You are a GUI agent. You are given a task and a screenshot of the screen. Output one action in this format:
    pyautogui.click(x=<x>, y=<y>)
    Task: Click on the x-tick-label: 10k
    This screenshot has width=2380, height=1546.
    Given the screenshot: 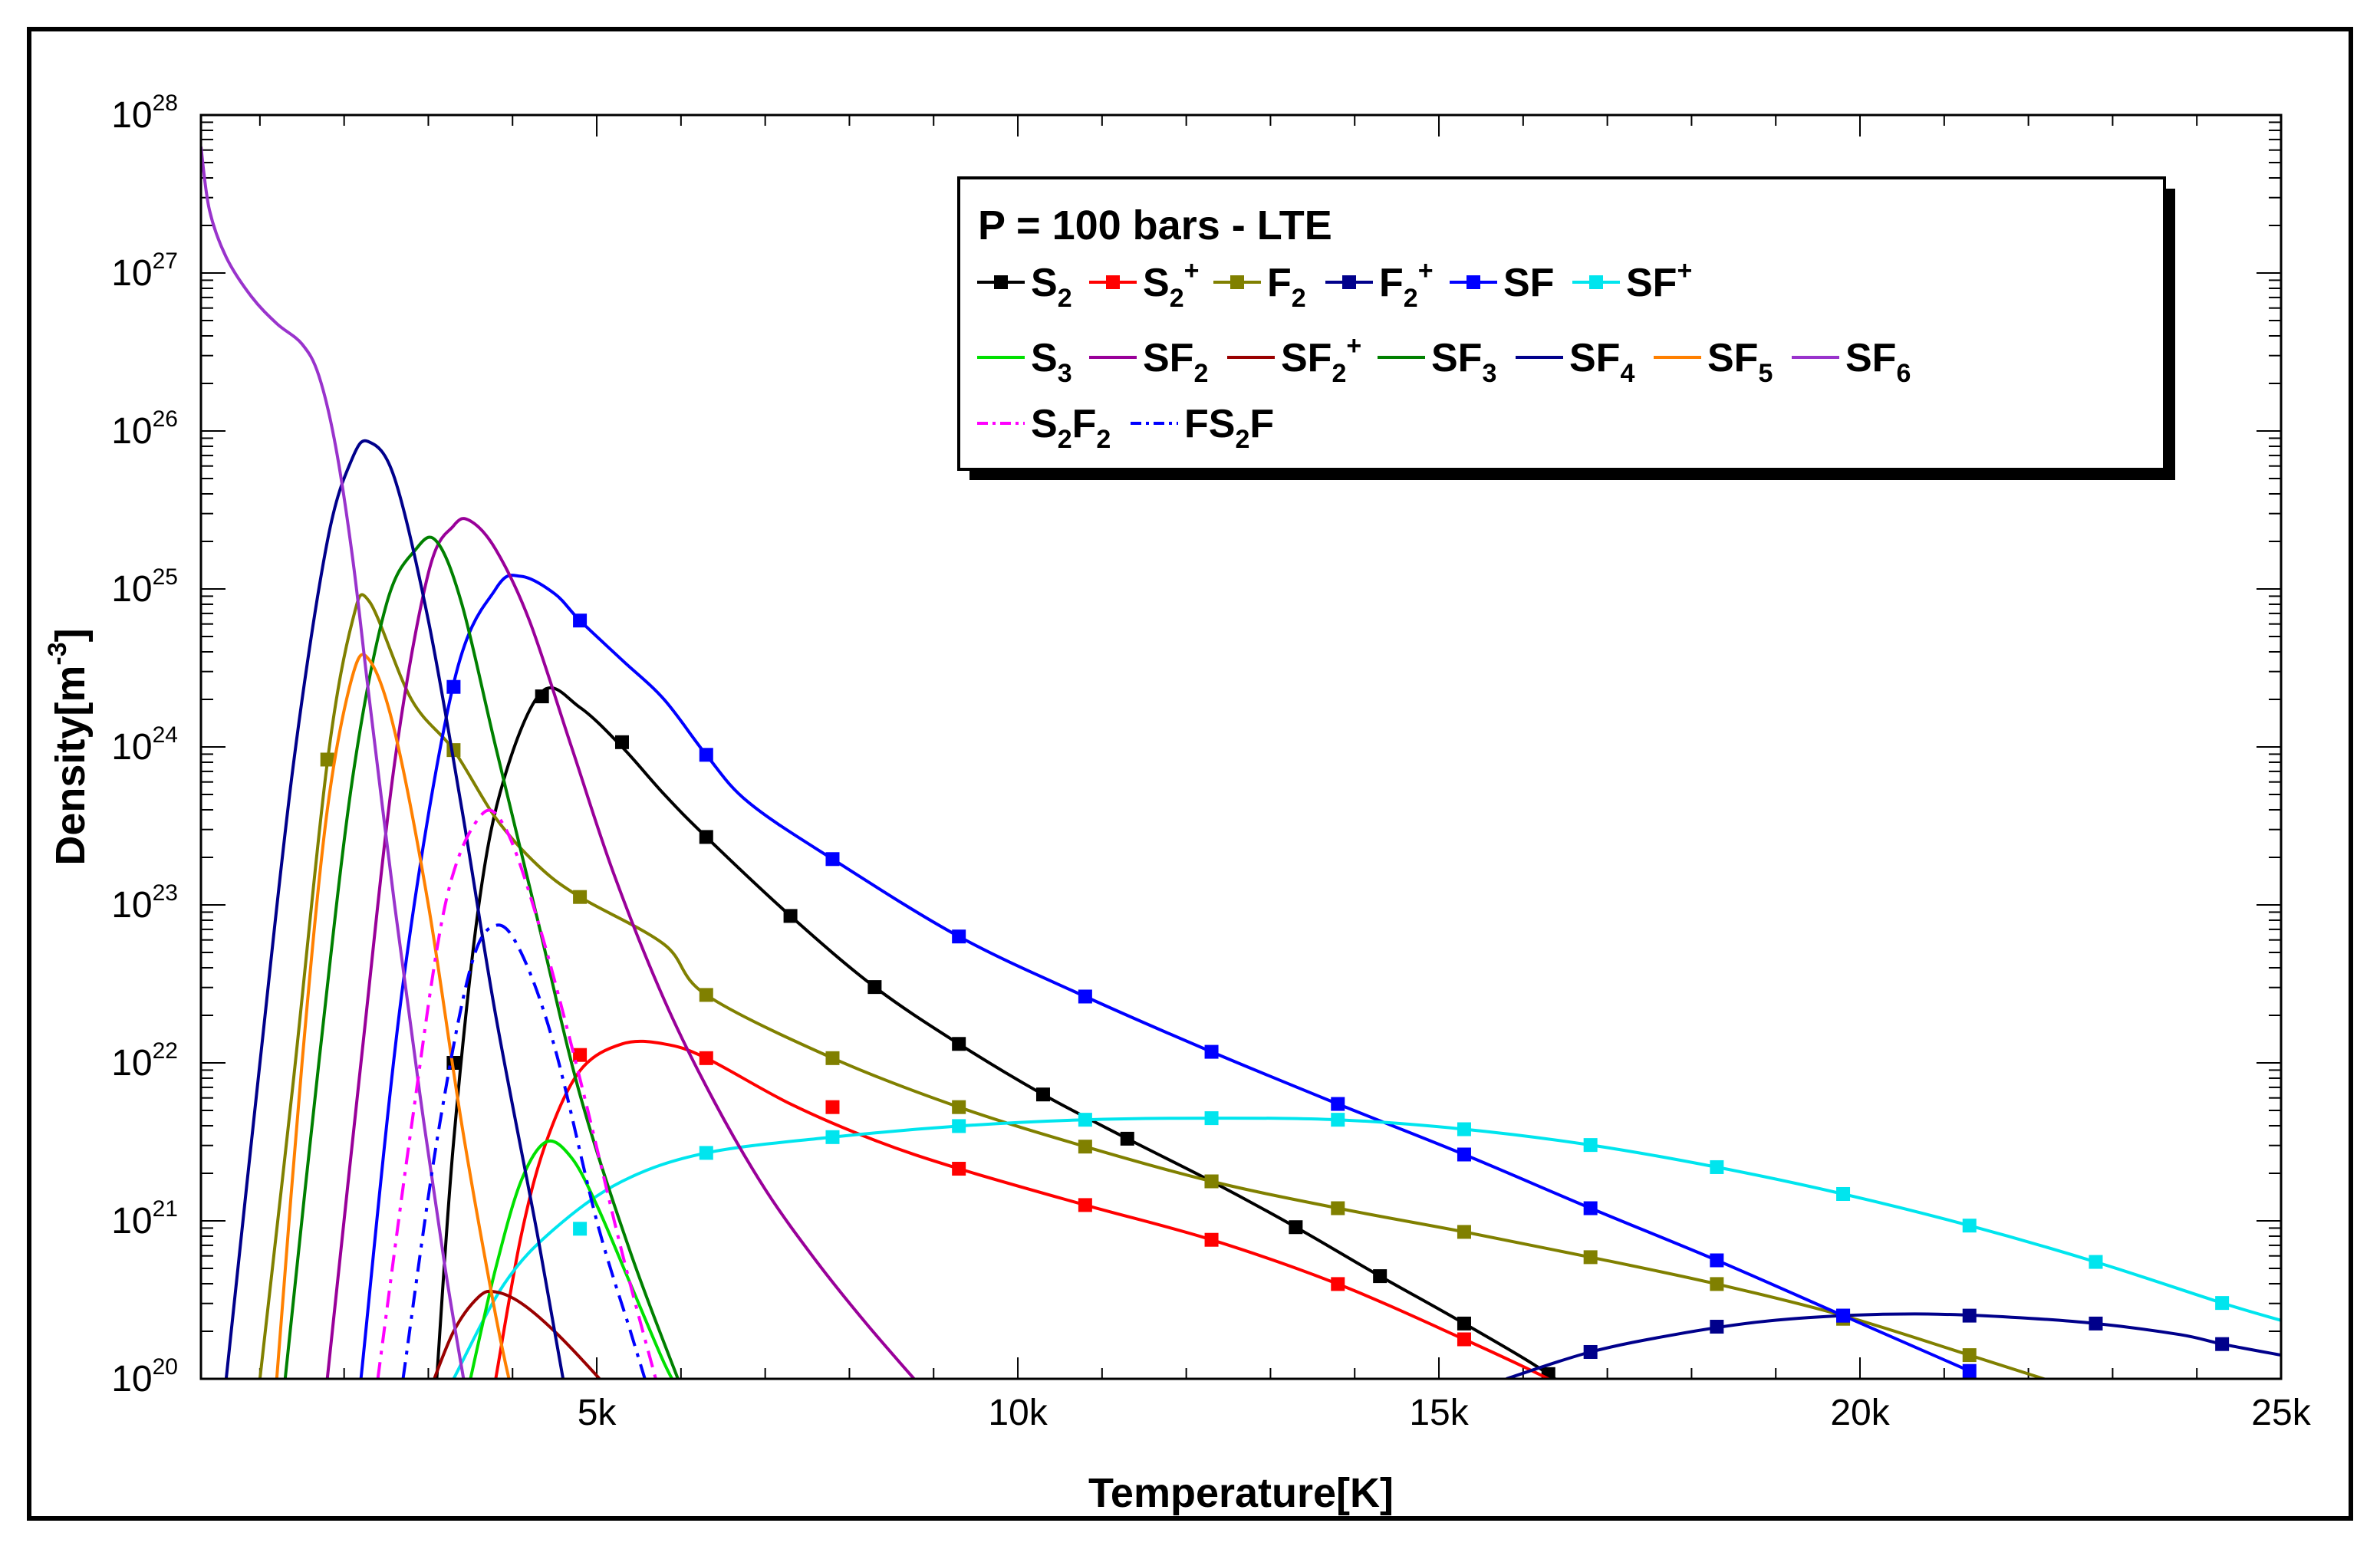 What is the action you would take?
    pyautogui.click(x=1018, y=1413)
    